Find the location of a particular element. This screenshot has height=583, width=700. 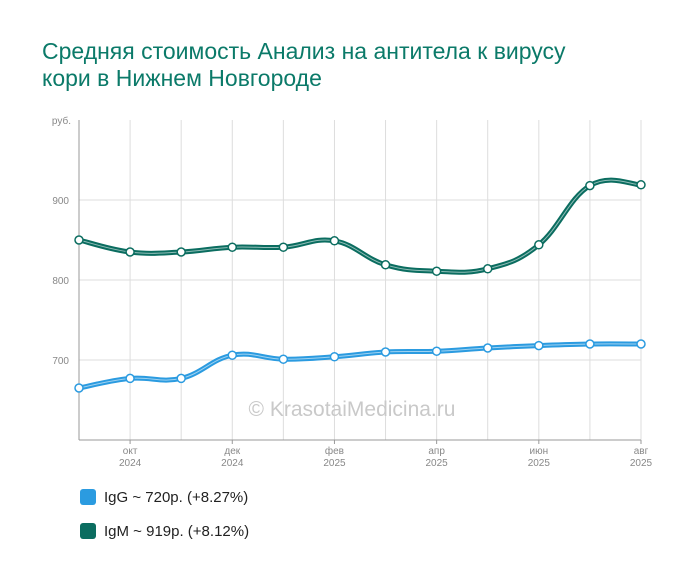

series-line-igm is located at coordinates (360, 226).